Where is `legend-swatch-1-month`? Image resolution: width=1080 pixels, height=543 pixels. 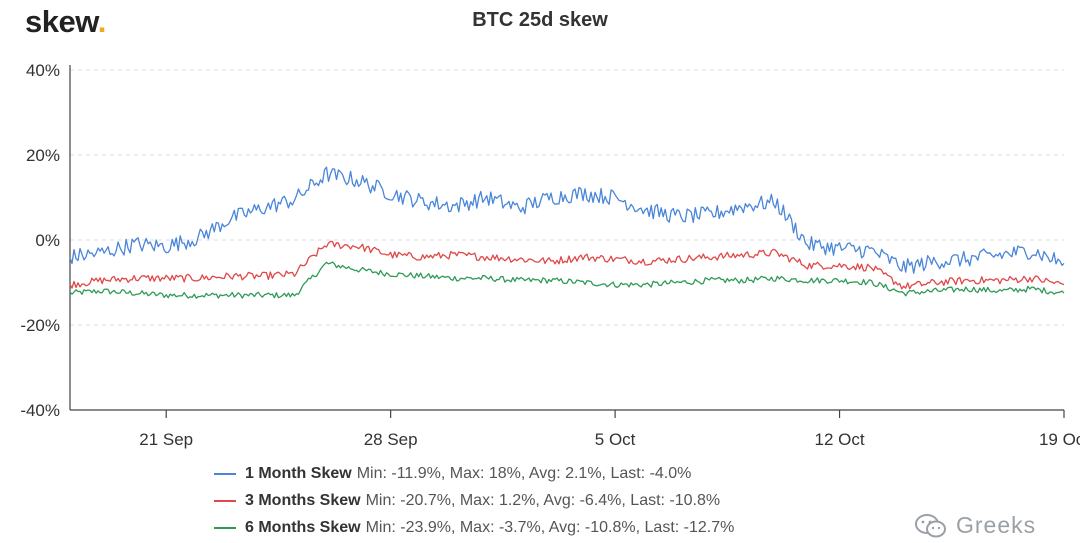 legend-swatch-1-month is located at coordinates (225, 473).